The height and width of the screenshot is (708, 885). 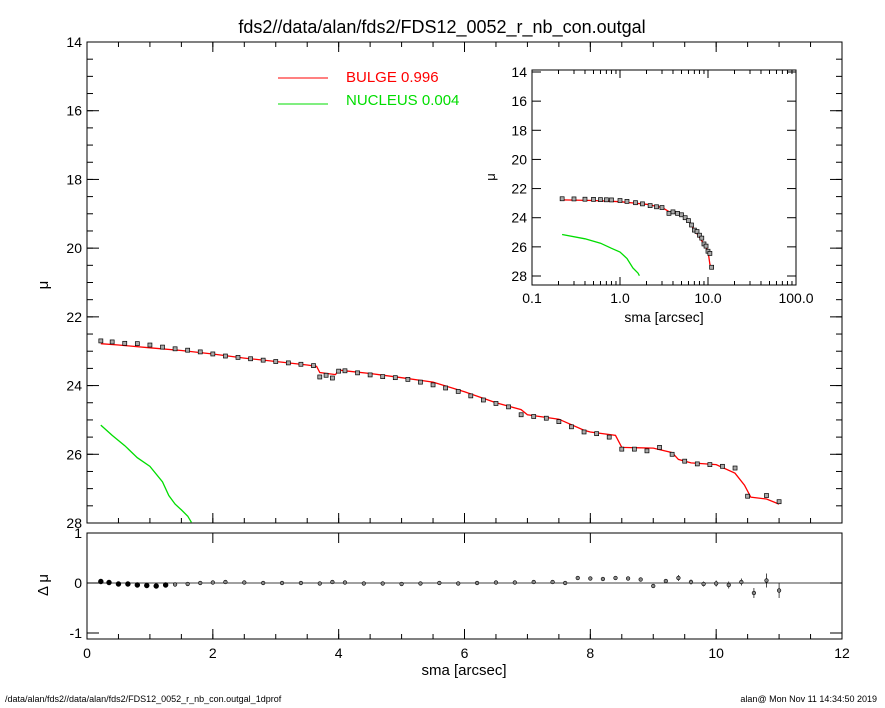 I want to click on legend-nucleus-label: NUCLEUS 0.004, so click(x=402, y=100).